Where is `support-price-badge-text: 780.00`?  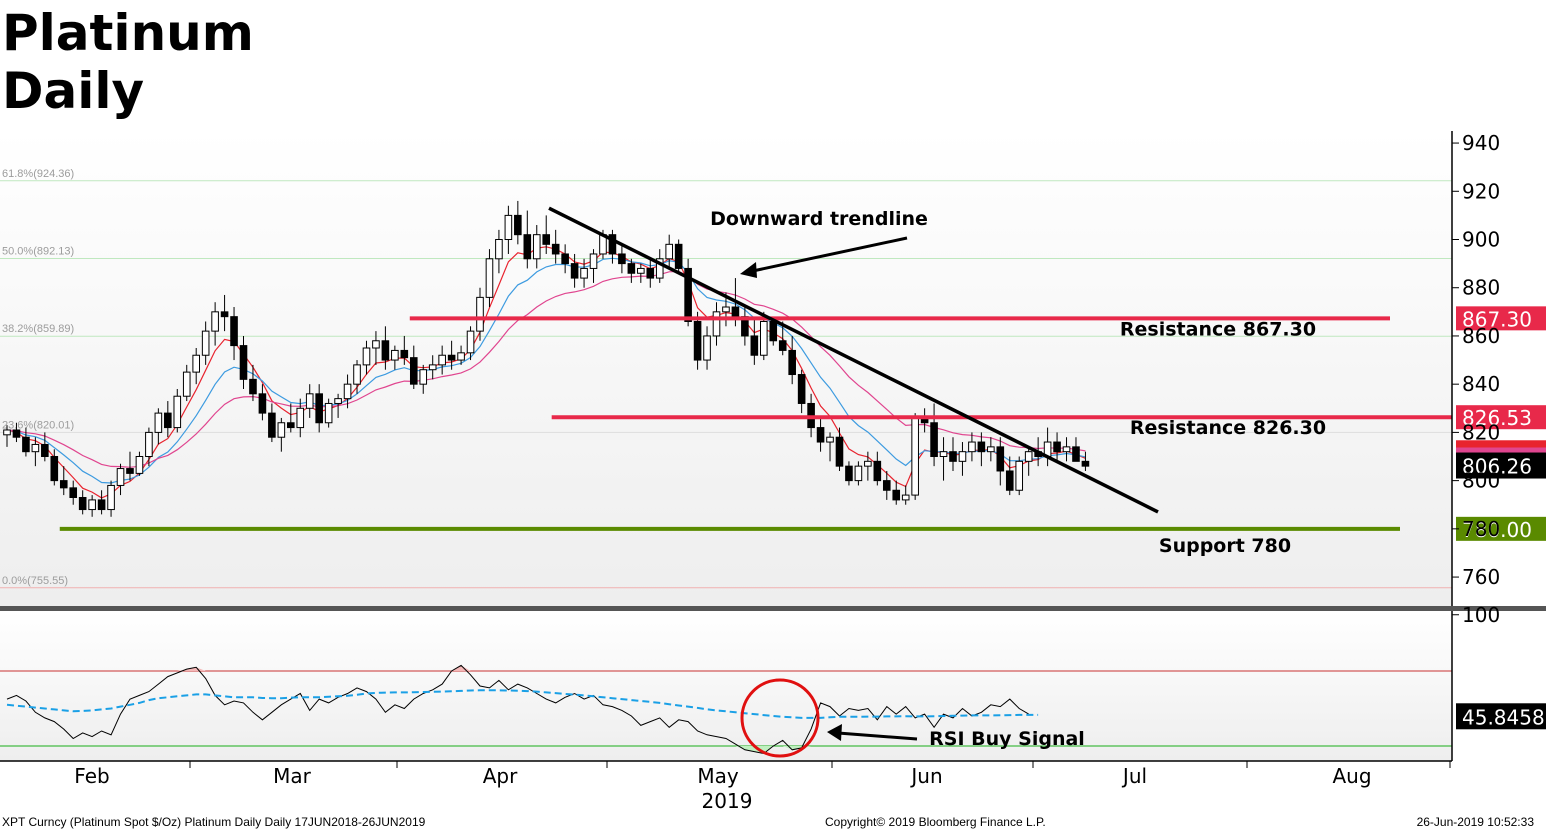 support-price-badge-text: 780.00 is located at coordinates (1497, 530).